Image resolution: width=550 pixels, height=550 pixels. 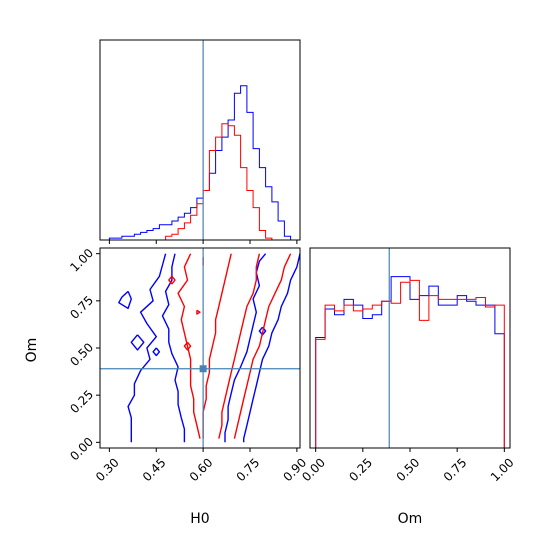 What do you see at coordinates (154, 469) in the screenshot?
I see `x-tick-label: 0.45` at bounding box center [154, 469].